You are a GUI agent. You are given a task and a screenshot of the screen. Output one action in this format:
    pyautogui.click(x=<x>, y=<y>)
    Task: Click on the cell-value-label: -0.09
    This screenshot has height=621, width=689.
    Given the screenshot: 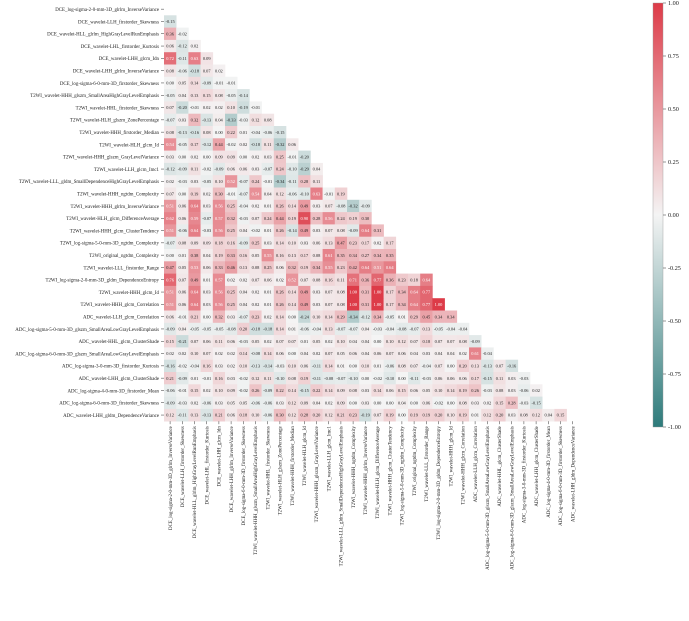 What is the action you would take?
    pyautogui.click(x=476, y=341)
    